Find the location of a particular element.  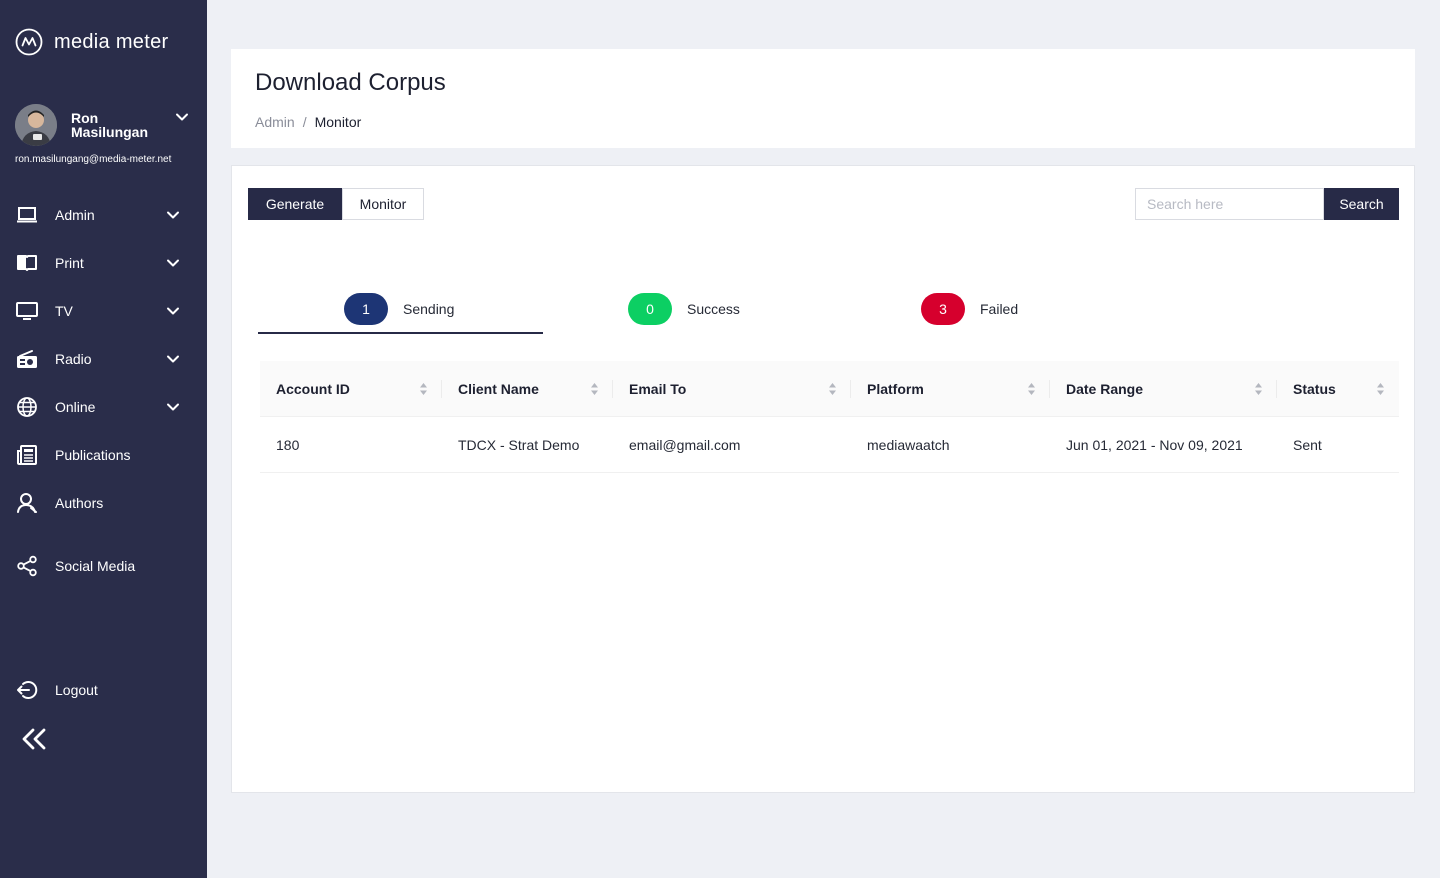

sidebar-item-publications: Publications is located at coordinates (103, 455).